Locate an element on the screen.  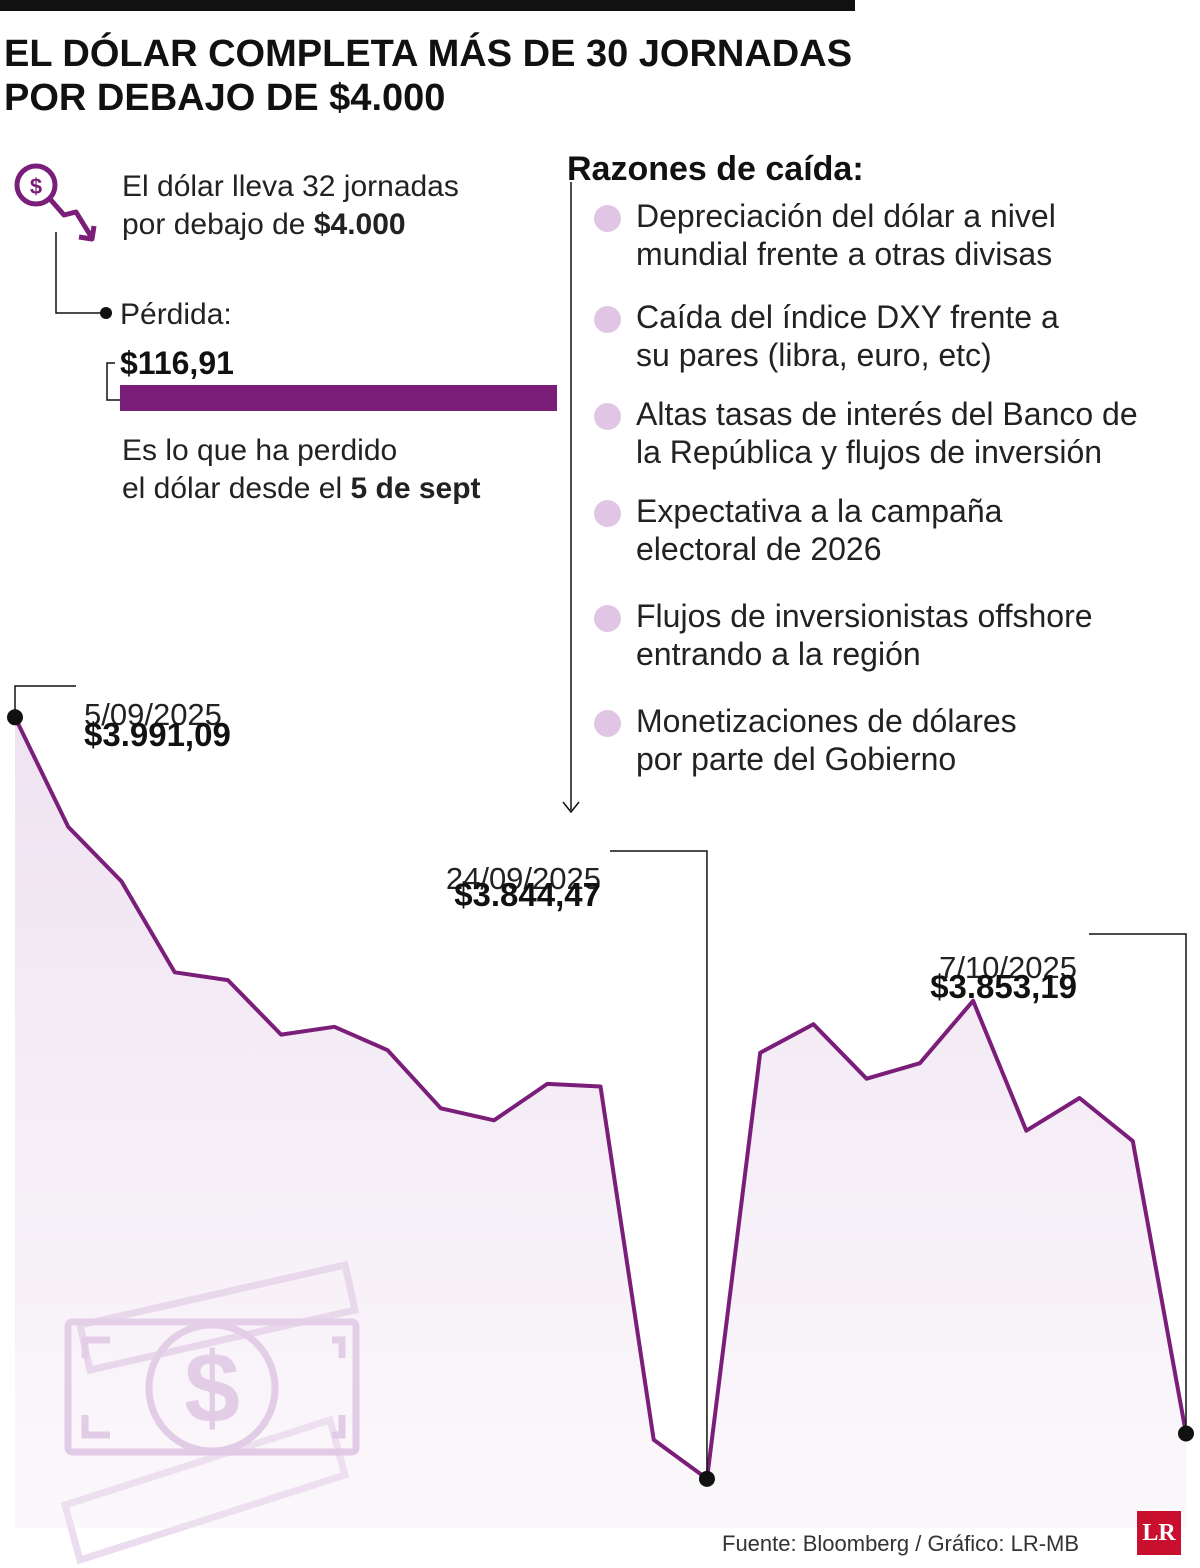
loss-label: Pérdida: is located at coordinates (176, 314).